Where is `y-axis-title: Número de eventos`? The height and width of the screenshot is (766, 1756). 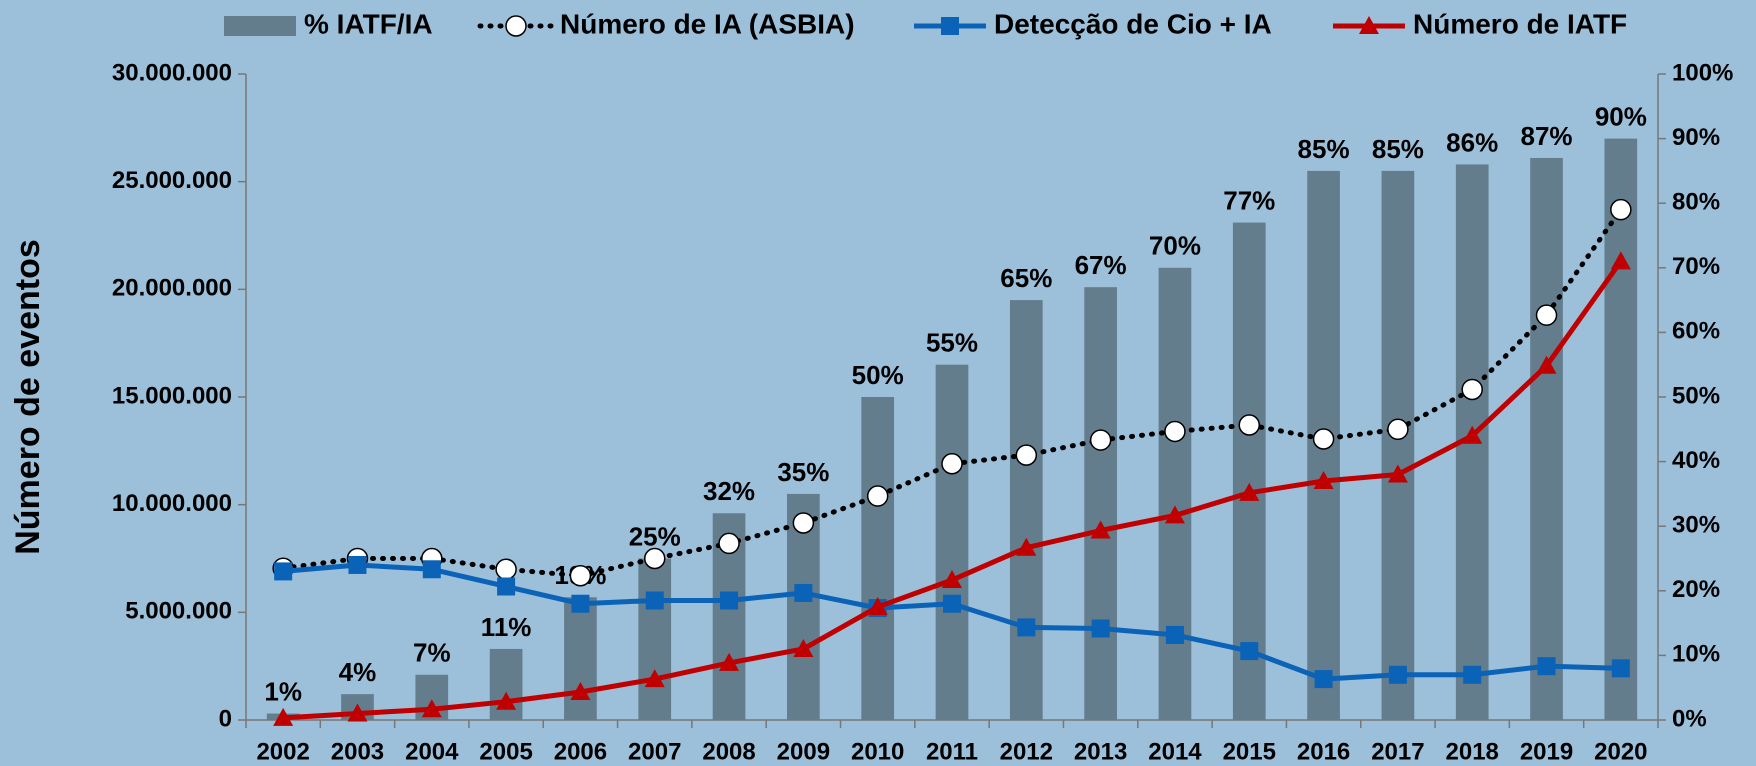 y-axis-title: Número de eventos is located at coordinates (28, 397).